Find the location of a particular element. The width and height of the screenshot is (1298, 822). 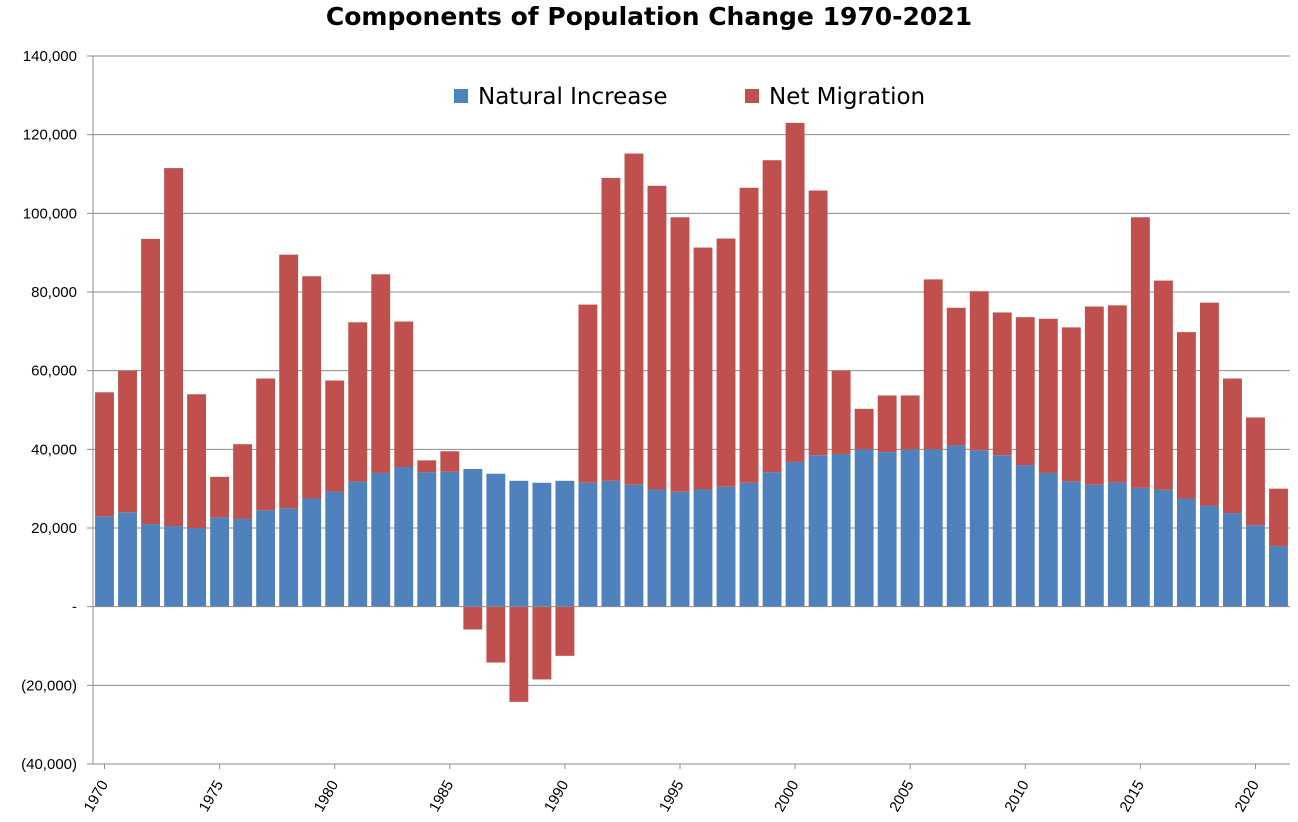

y-tick-label: 20,000 is located at coordinates (54, 528).